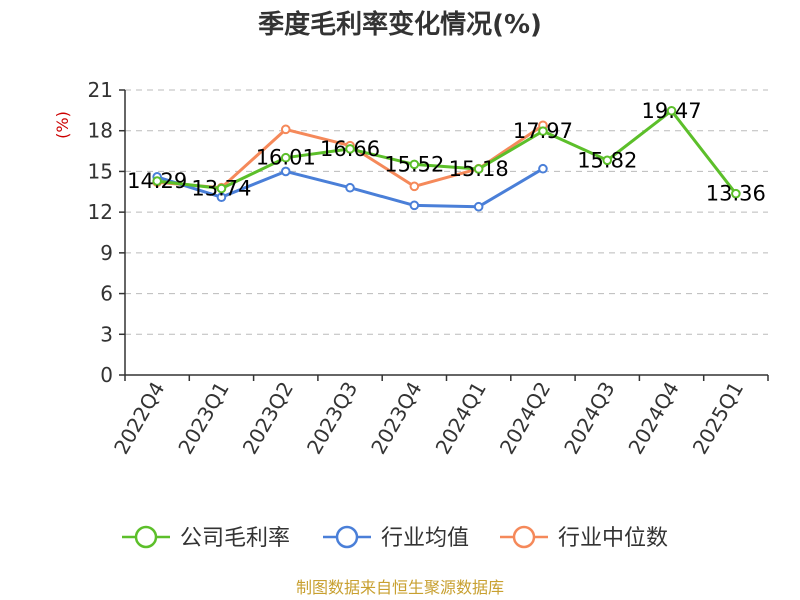 The height and width of the screenshot is (600, 800). Describe the element at coordinates (62, 125) in the screenshot. I see `y-axis-label: (%)` at that location.